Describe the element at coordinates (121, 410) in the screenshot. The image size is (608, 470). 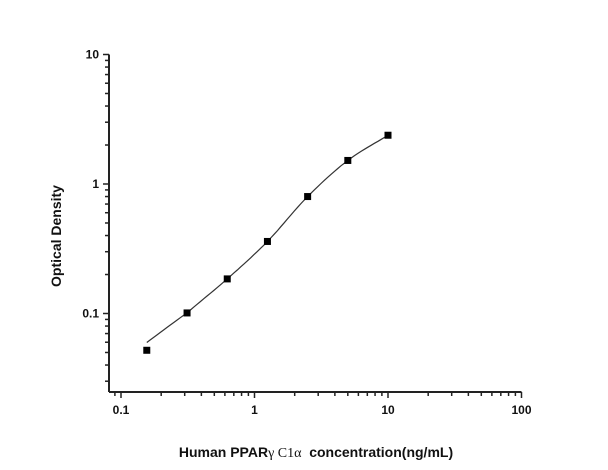
I see `x-tick-label: 0.1` at that location.